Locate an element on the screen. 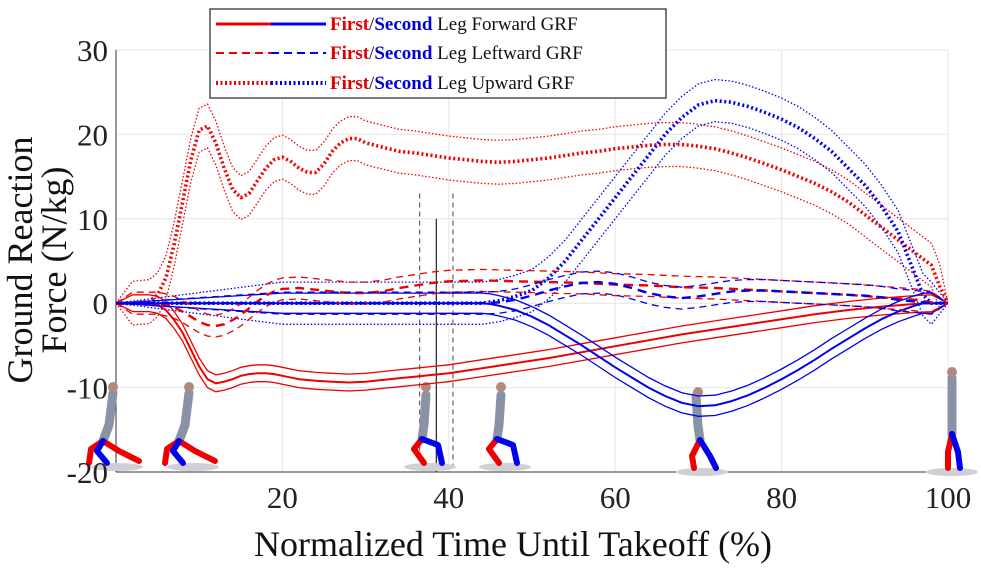 This screenshot has width=981, height=588. legend-entry-leftward: First/Second Leg Leftward GRF is located at coordinates (456, 53).